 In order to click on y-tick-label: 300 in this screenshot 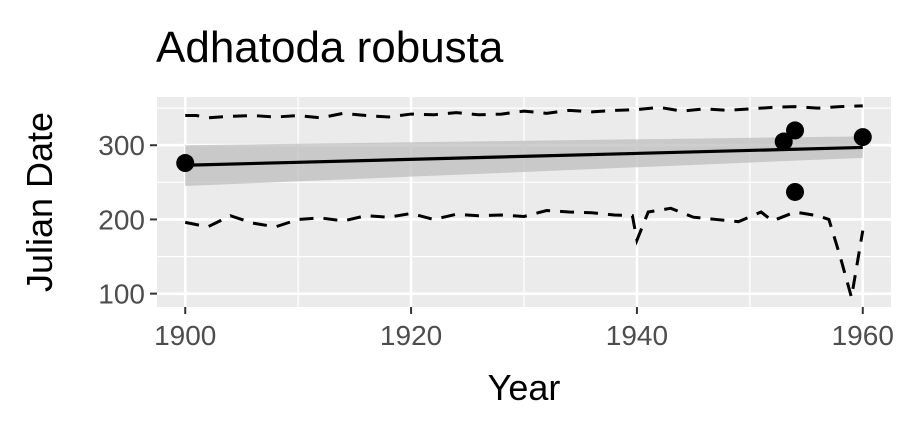, I will do `click(121, 145)`.